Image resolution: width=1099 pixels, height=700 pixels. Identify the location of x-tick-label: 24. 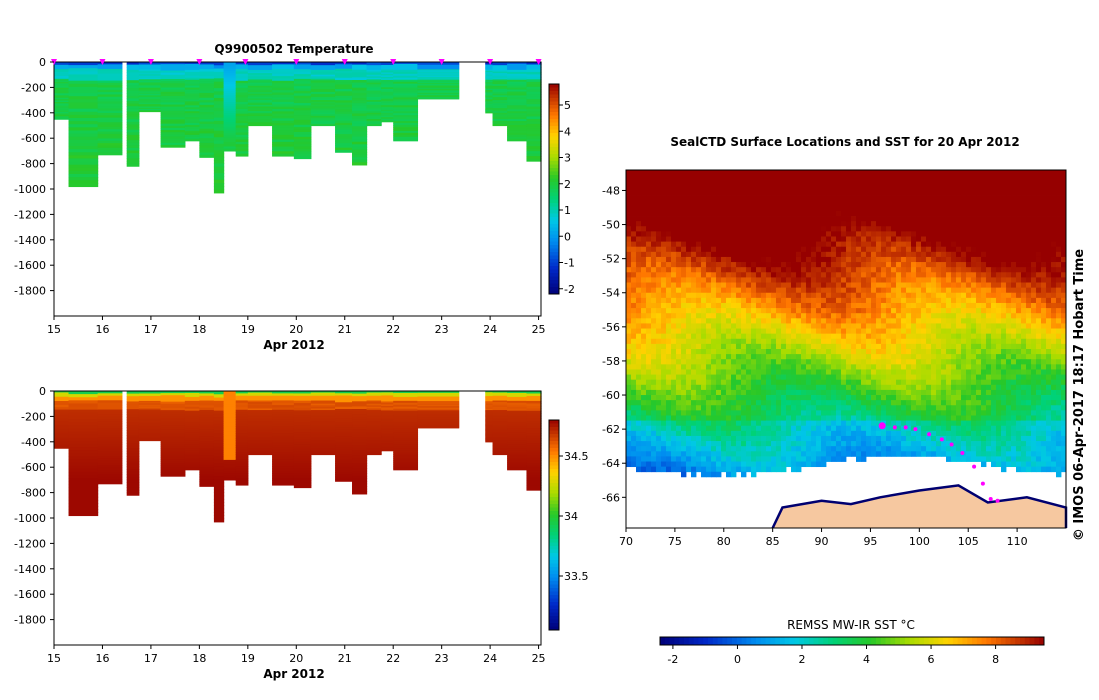
(490, 658).